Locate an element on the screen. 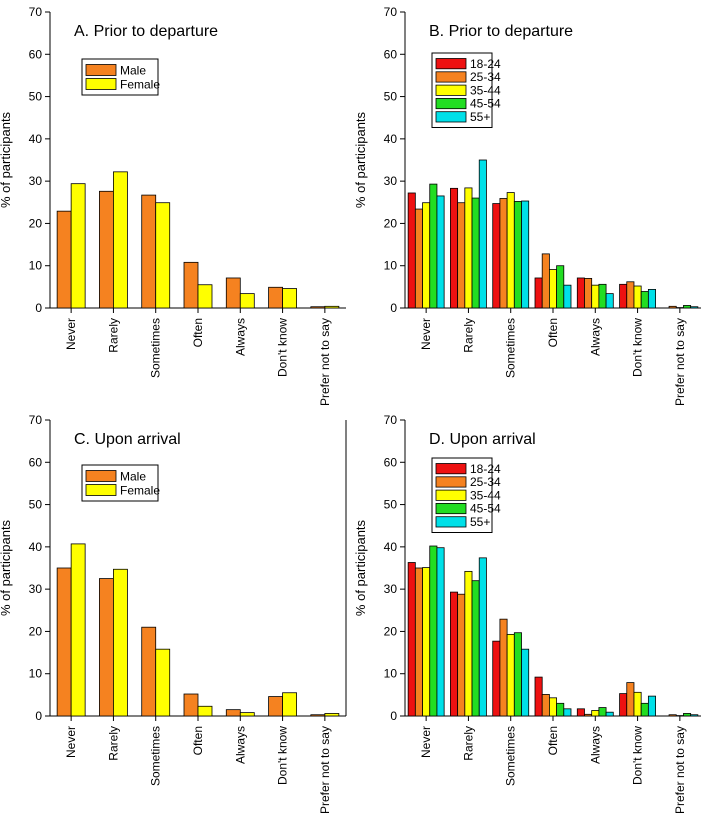 The image size is (708, 832). bar-male-rarely is located at coordinates (106, 647).